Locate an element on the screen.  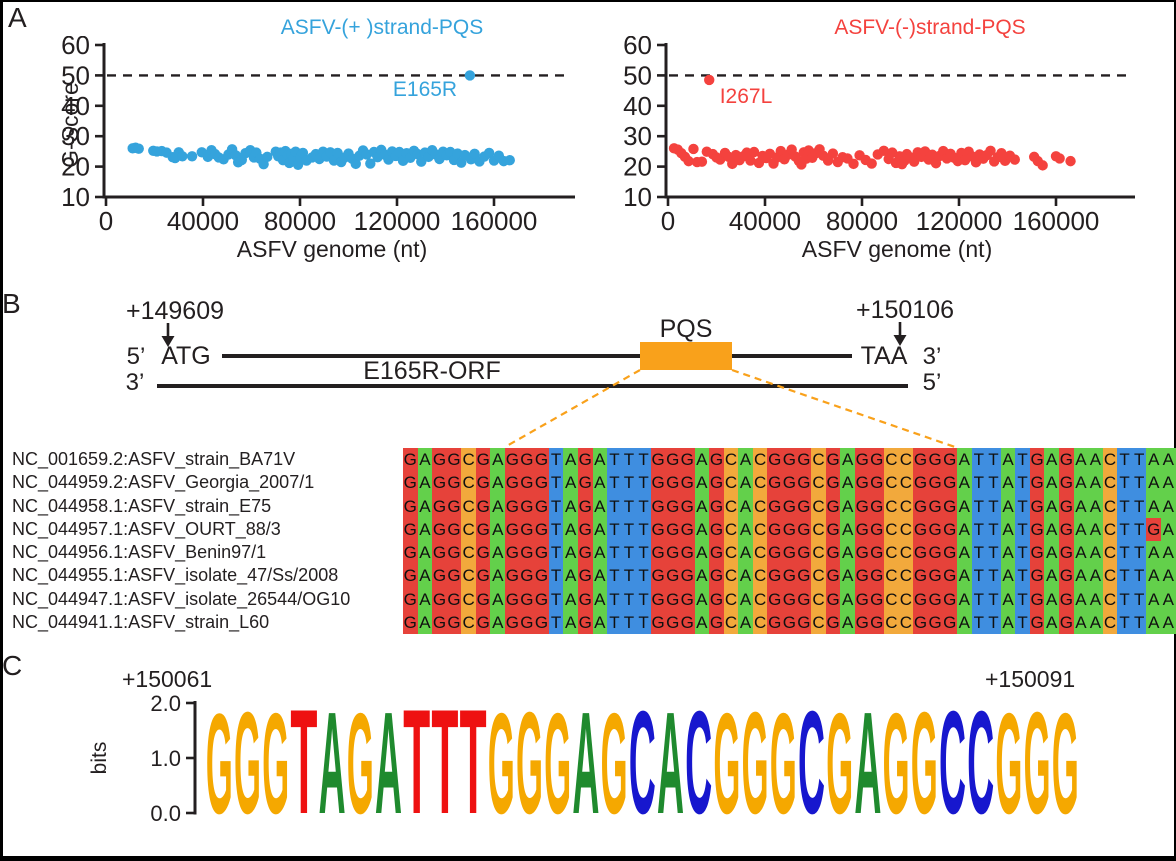
sequence-accession-label: NC_044941.1:ASFV_strain_L60 is located at coordinates (141, 621).